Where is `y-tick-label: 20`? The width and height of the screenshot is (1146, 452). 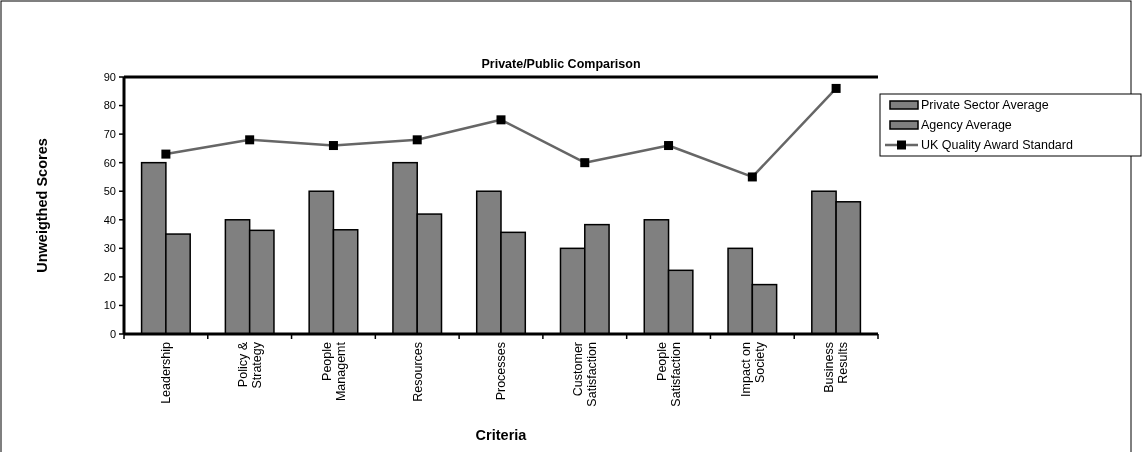
y-tick-label: 20 is located at coordinates (109, 276).